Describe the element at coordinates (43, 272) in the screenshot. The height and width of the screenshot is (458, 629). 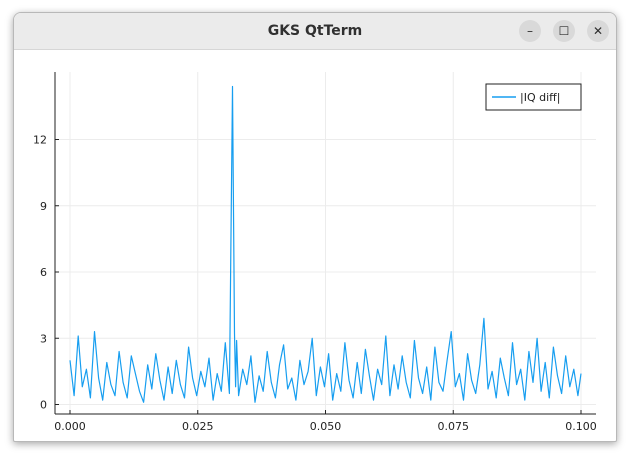
I see `y-tick-label: 6` at that location.